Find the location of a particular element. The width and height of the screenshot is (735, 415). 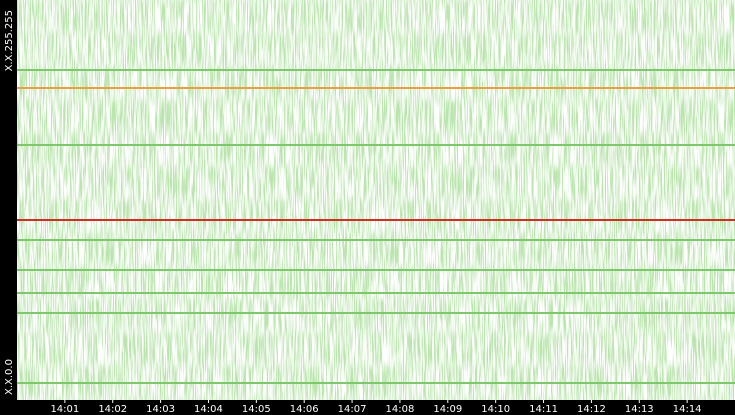

x-tick-label: 14:04 is located at coordinates (208, 409).